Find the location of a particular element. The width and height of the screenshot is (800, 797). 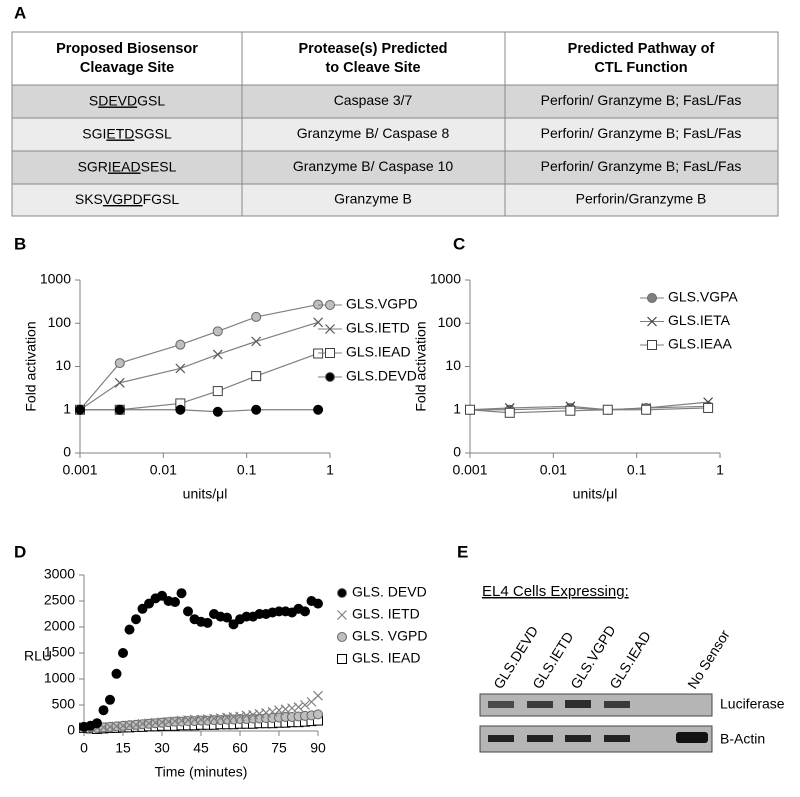

site-motif: ETD is located at coordinates (120, 133).